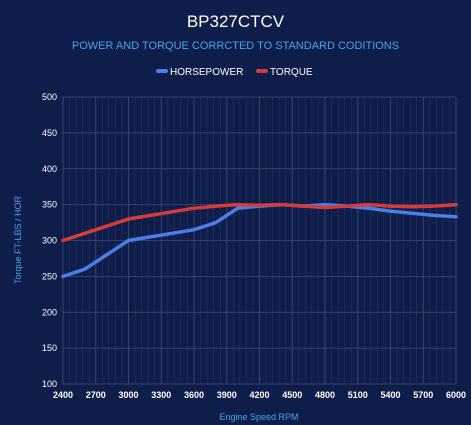 The image size is (471, 425). Describe the element at coordinates (291, 72) in the screenshot. I see `legend-label-torque: TORQUE` at that location.